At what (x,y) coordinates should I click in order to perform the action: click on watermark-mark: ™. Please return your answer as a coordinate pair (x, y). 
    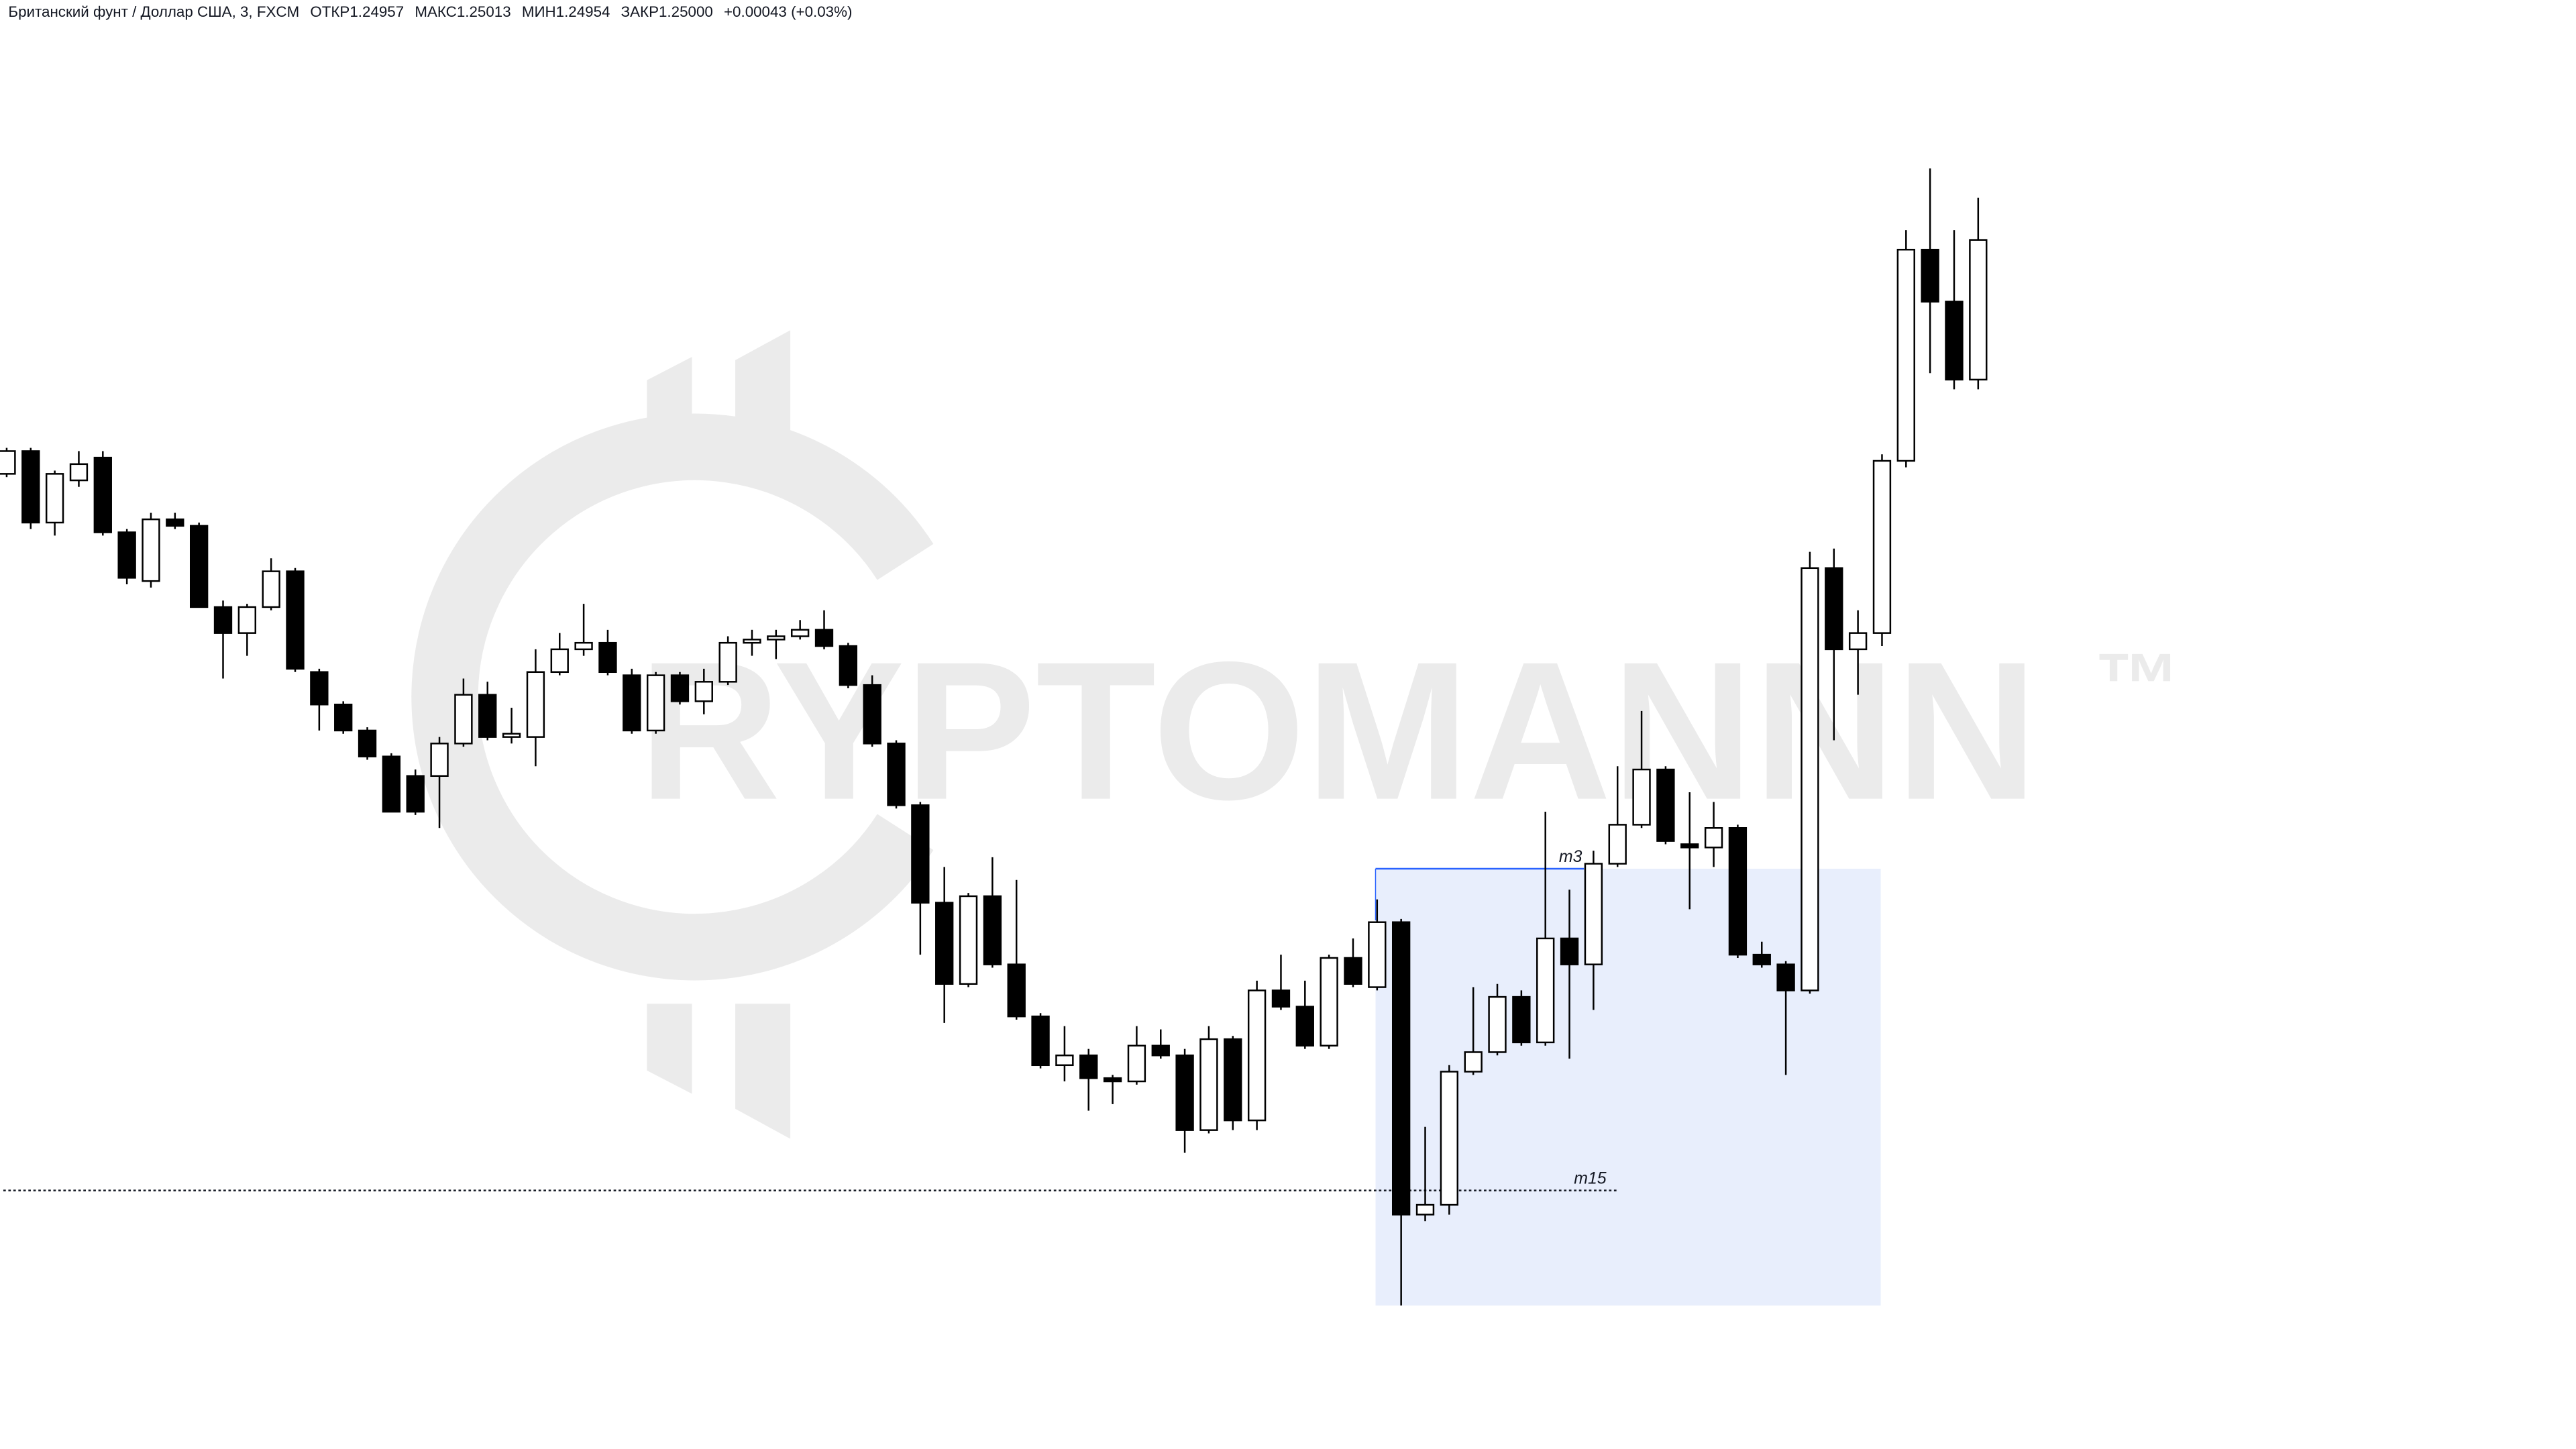
    Looking at the image, I should click on (2137, 684).